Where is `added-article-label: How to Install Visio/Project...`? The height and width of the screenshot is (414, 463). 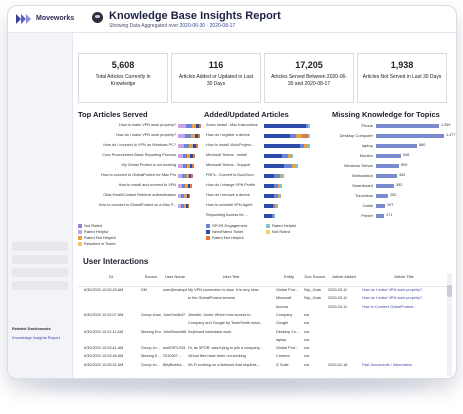
added-article-label: How to Install Visio/Project... is located at coordinates (230, 145).